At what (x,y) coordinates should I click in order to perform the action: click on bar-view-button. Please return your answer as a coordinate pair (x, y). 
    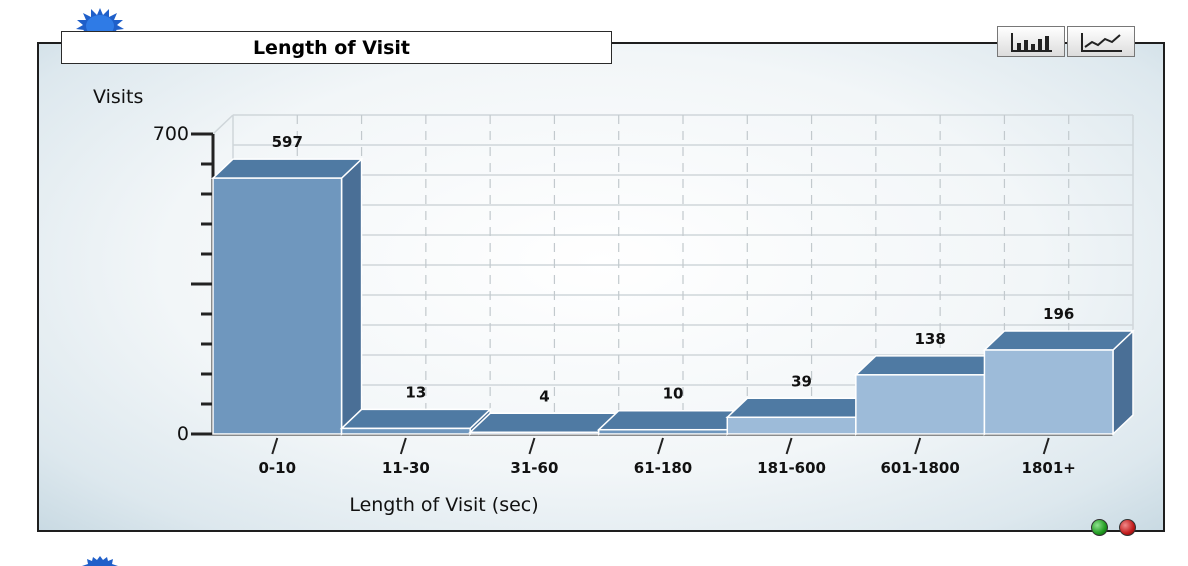
    Looking at the image, I should click on (1031, 41).